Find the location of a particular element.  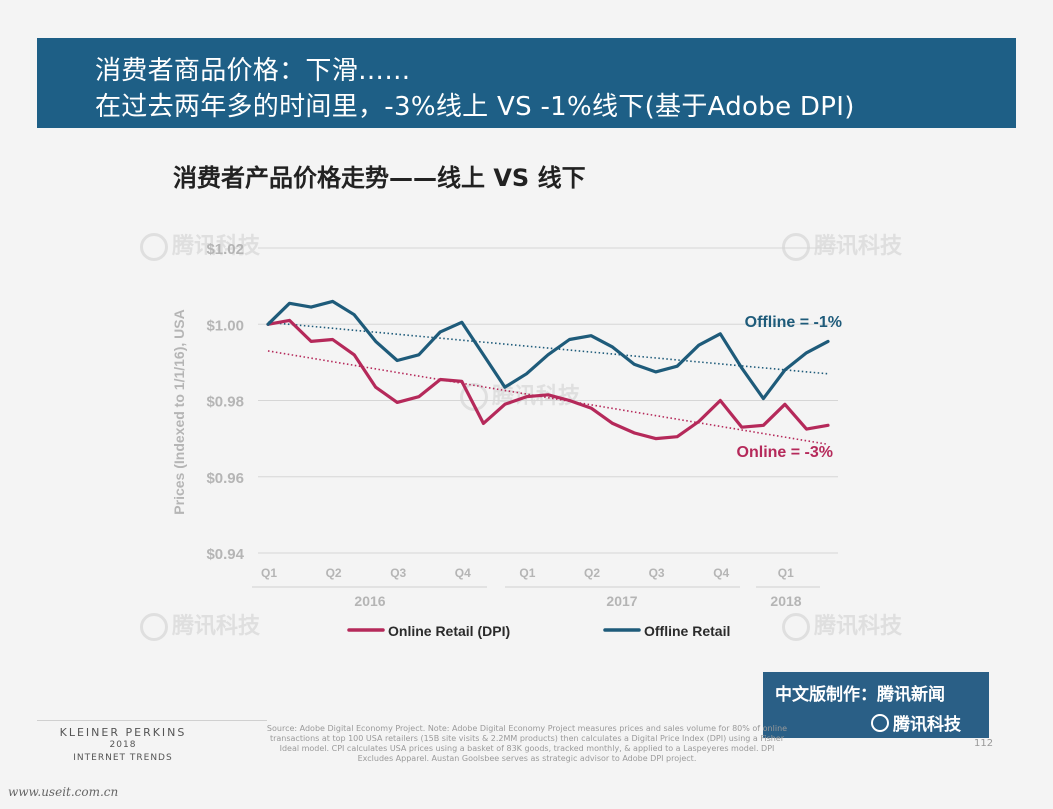

site-watermark: www.useit.com.cn is located at coordinates (63, 792).